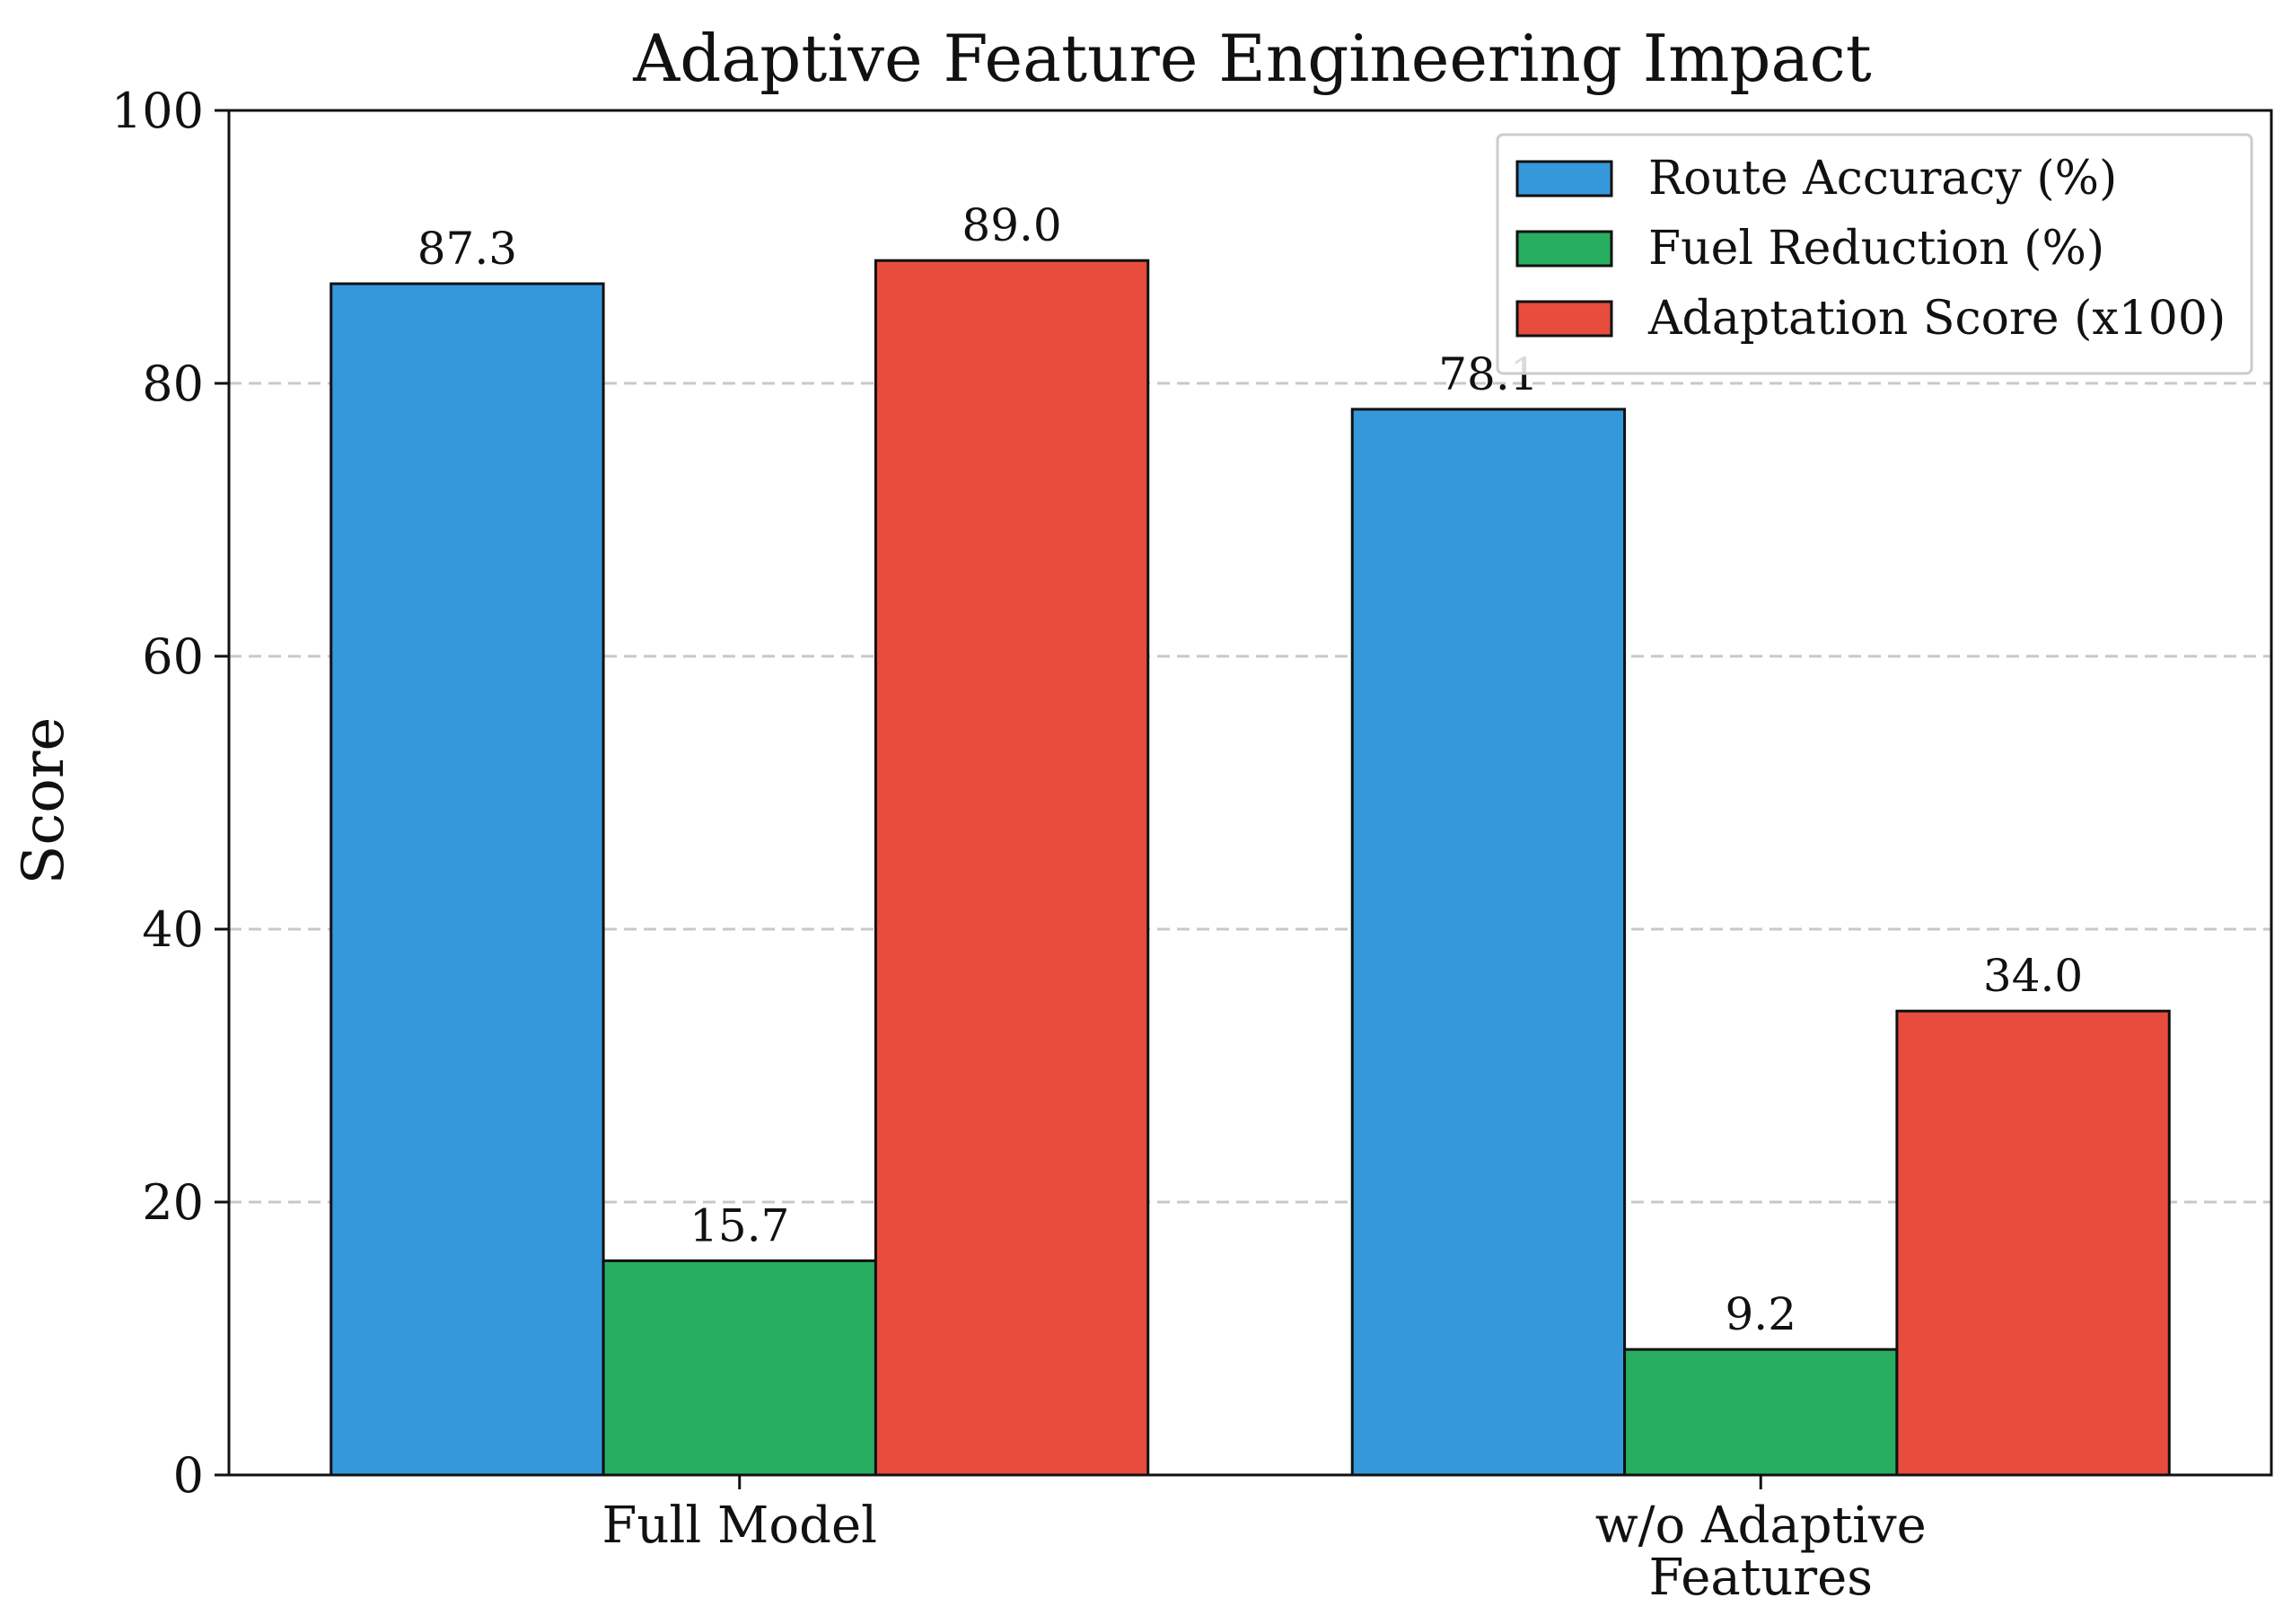  Describe the element at coordinates (173, 384) in the screenshot. I see `y-tick-label: 80` at that location.